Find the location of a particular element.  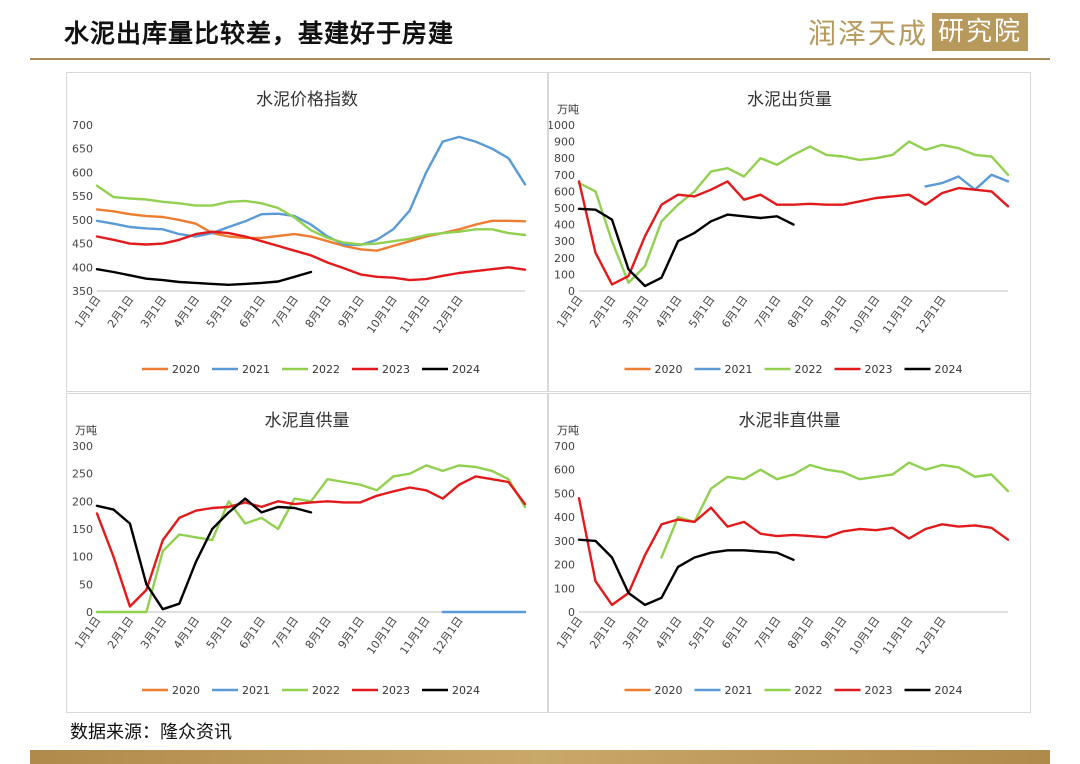

y-tick-label: 450 is located at coordinates (82, 244).